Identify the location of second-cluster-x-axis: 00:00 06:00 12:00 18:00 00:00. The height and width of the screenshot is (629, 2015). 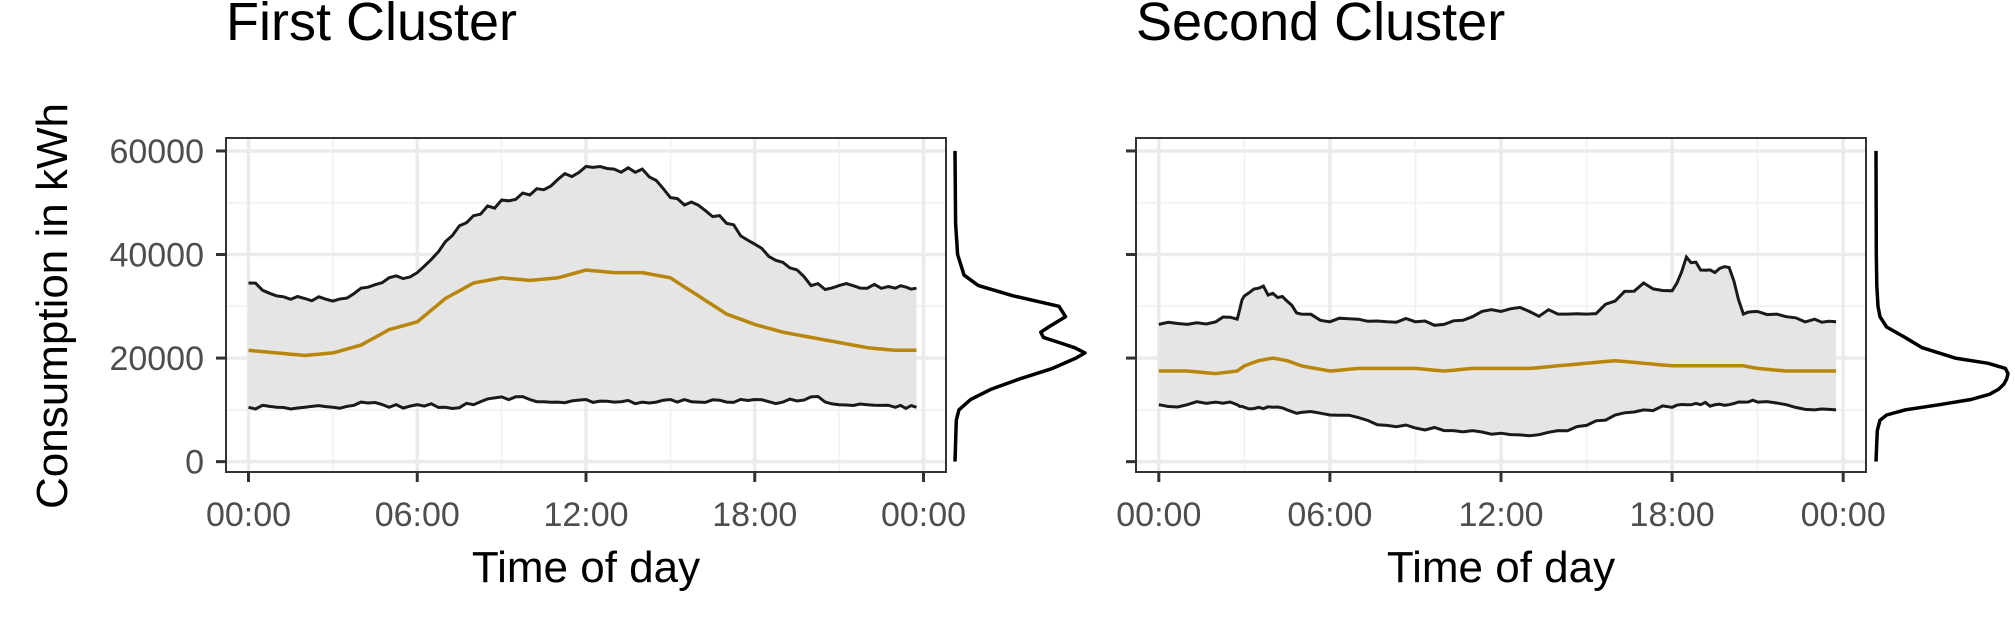
(1501, 503).